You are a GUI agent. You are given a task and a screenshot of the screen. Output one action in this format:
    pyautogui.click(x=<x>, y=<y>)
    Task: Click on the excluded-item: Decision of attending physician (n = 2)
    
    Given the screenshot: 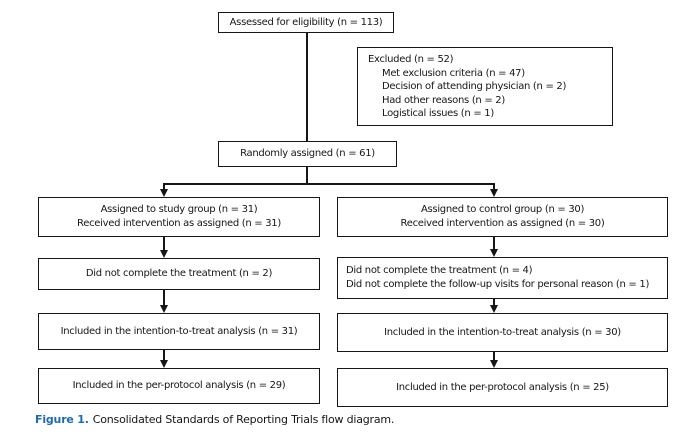 What is the action you would take?
    pyautogui.click(x=474, y=86)
    